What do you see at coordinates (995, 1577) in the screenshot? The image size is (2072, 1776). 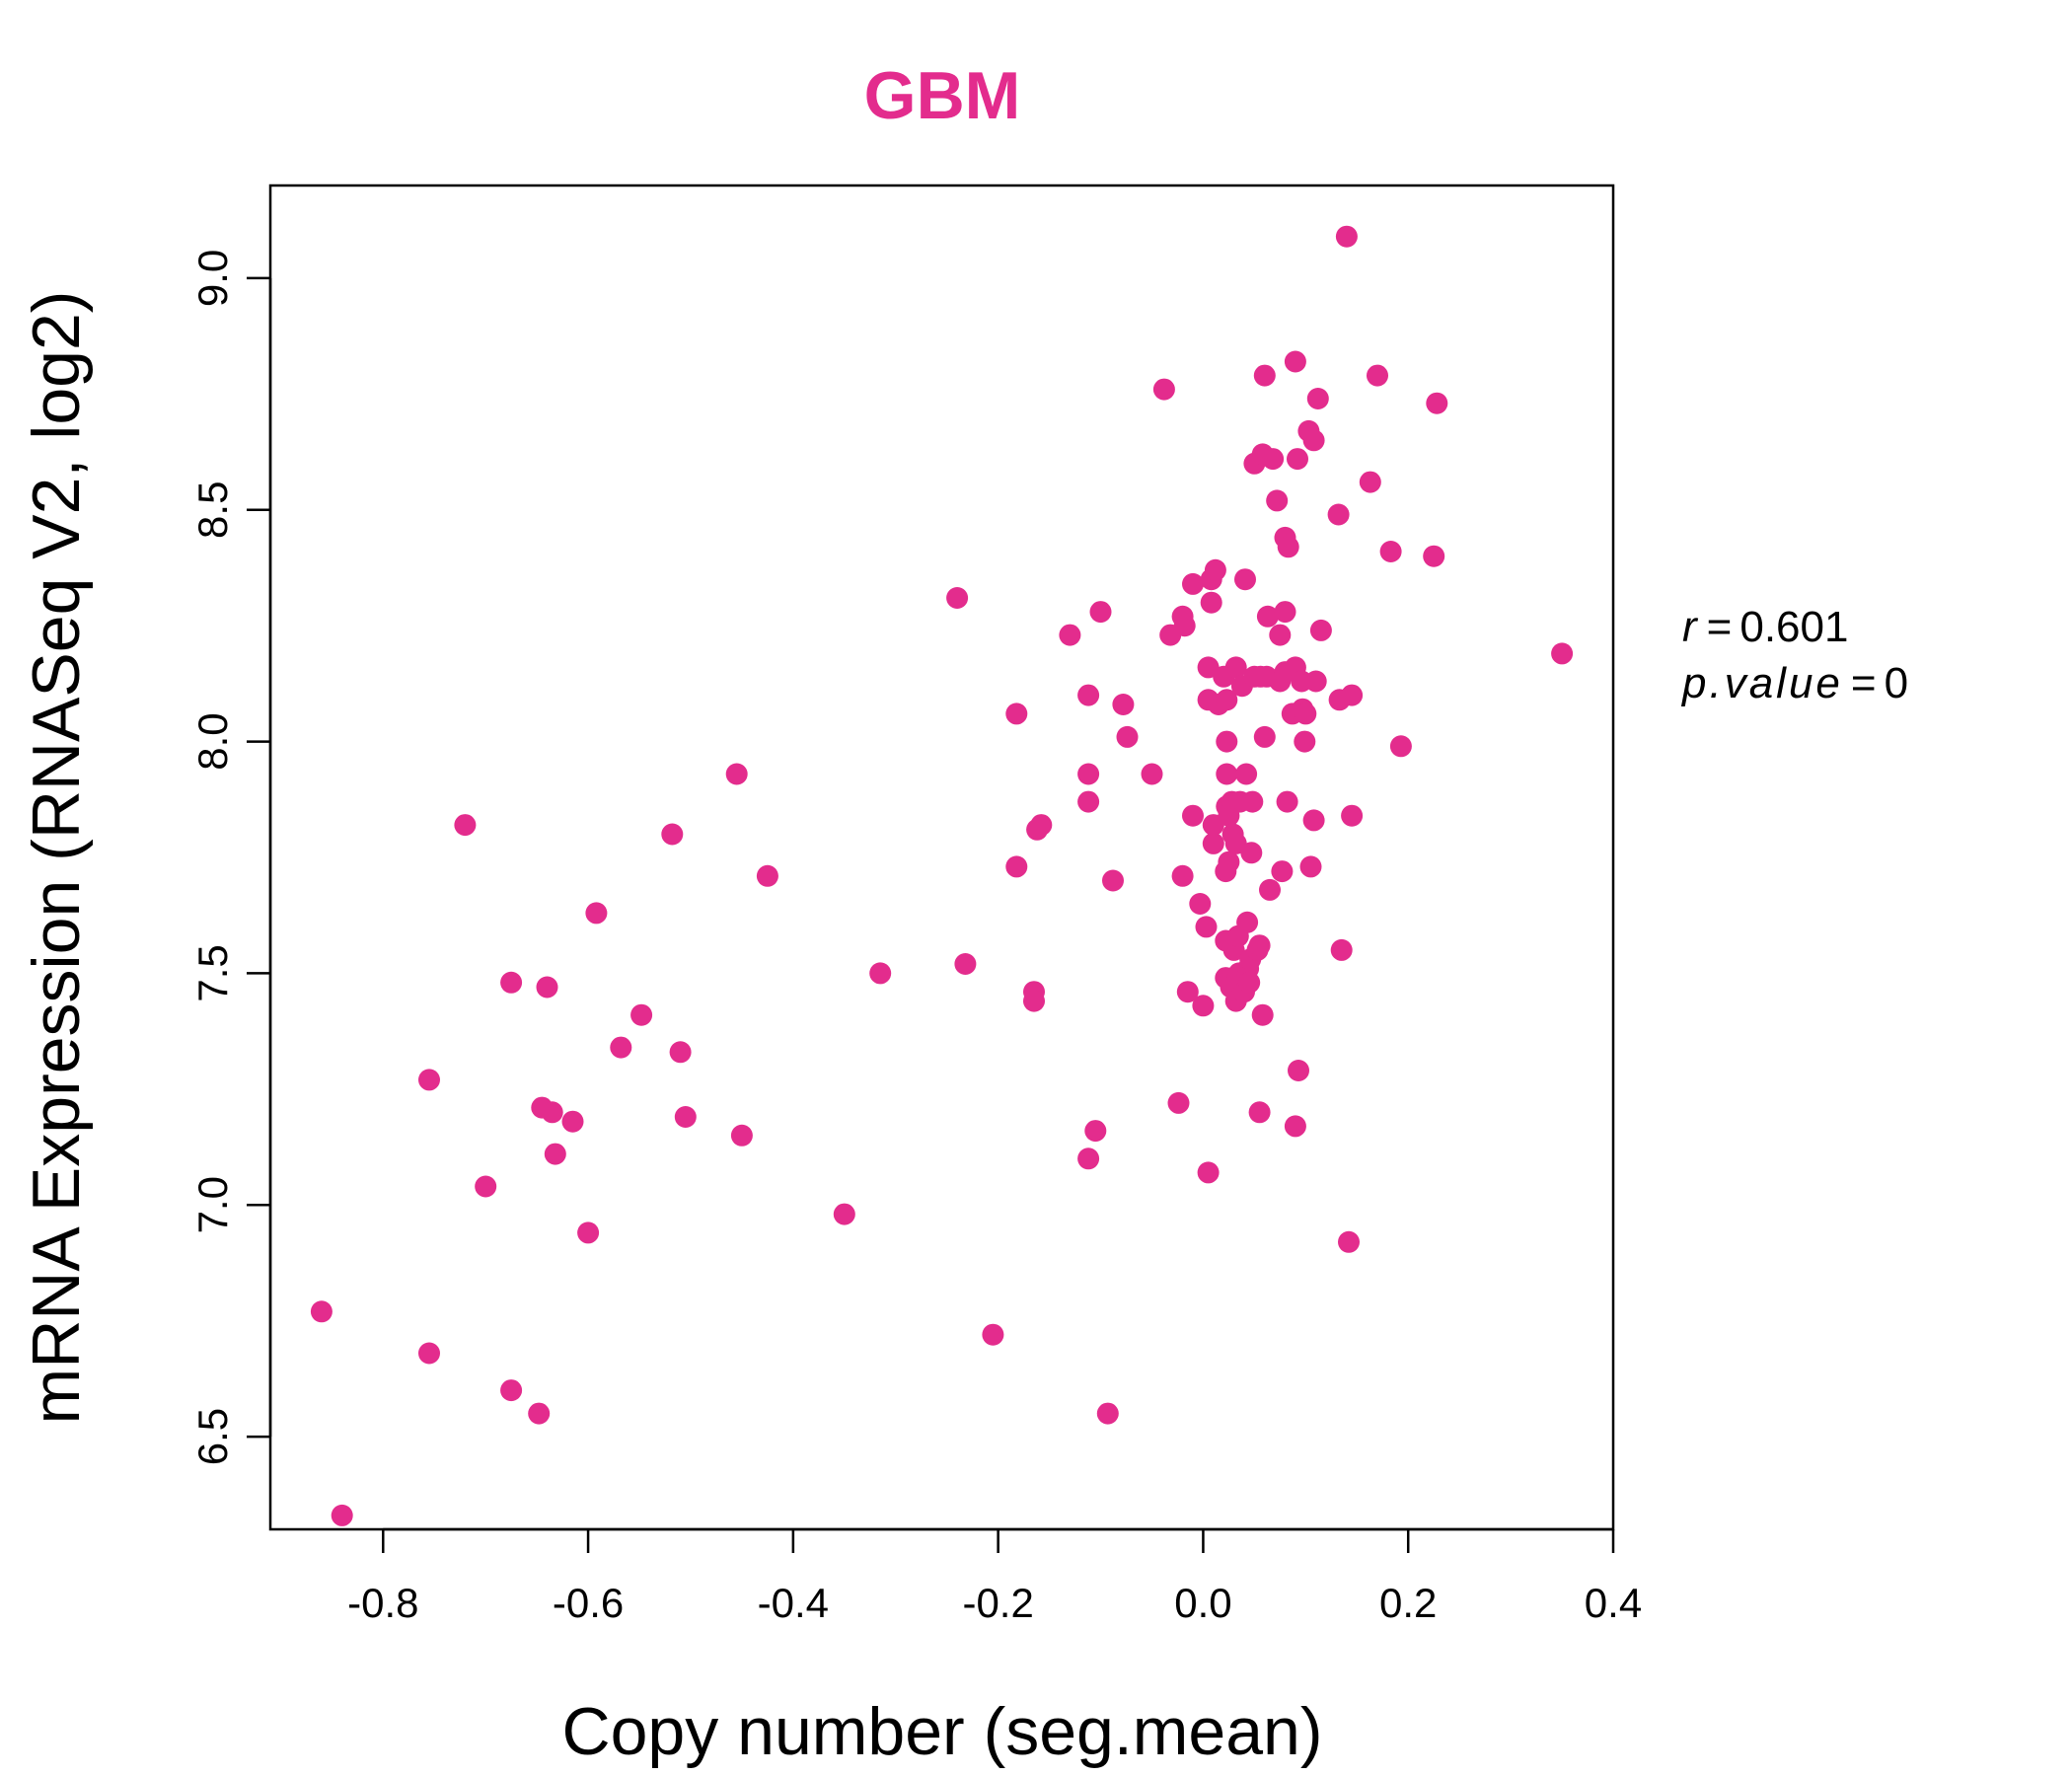 I see `x-axis: -0.8 -0.6 -0.4 -0.2 0.0 0.2 0.4` at bounding box center [995, 1577].